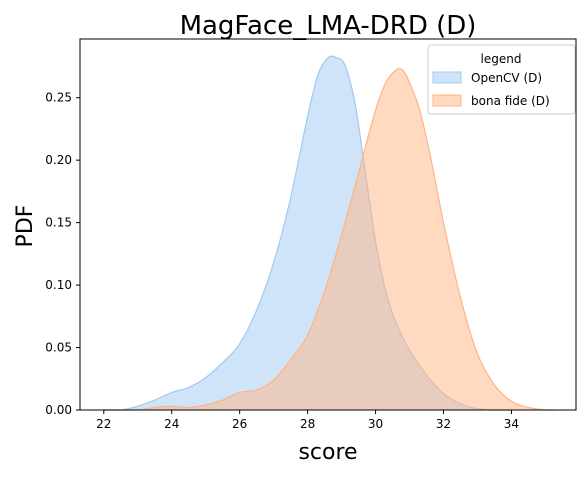  I want to click on legend-title: legend, so click(501, 59).